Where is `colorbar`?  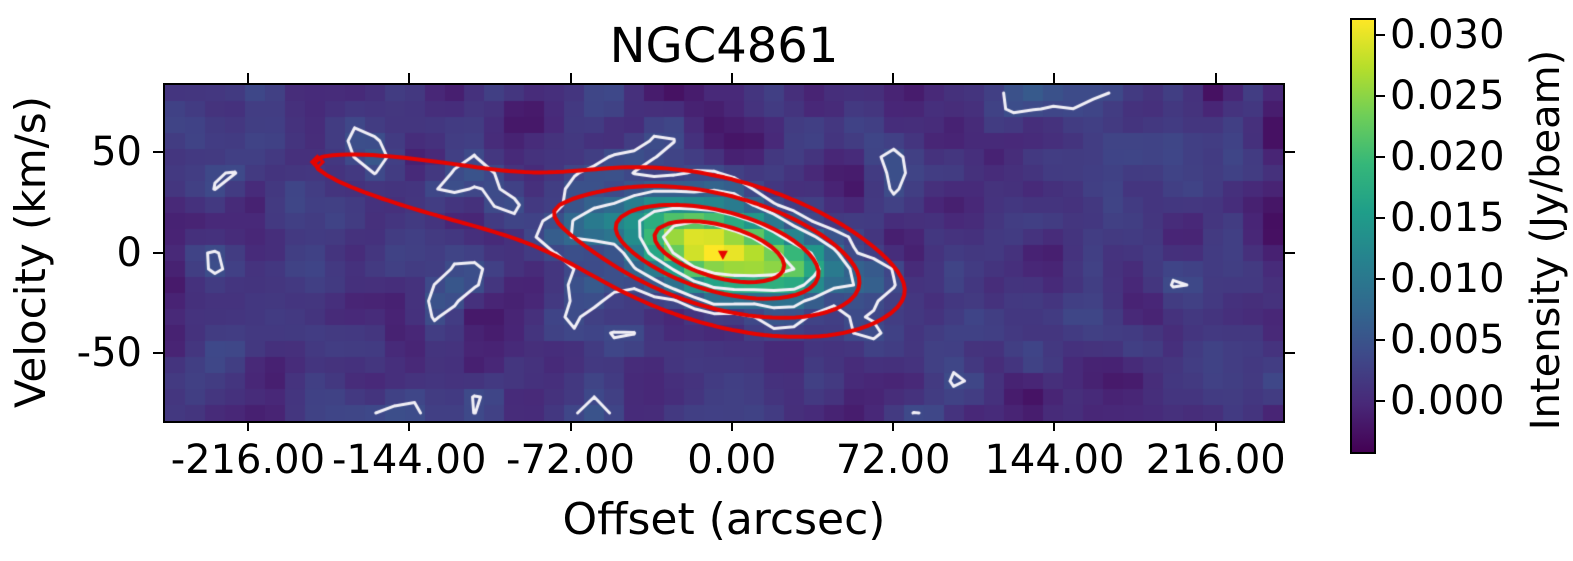 colorbar is located at coordinates (1363, 236).